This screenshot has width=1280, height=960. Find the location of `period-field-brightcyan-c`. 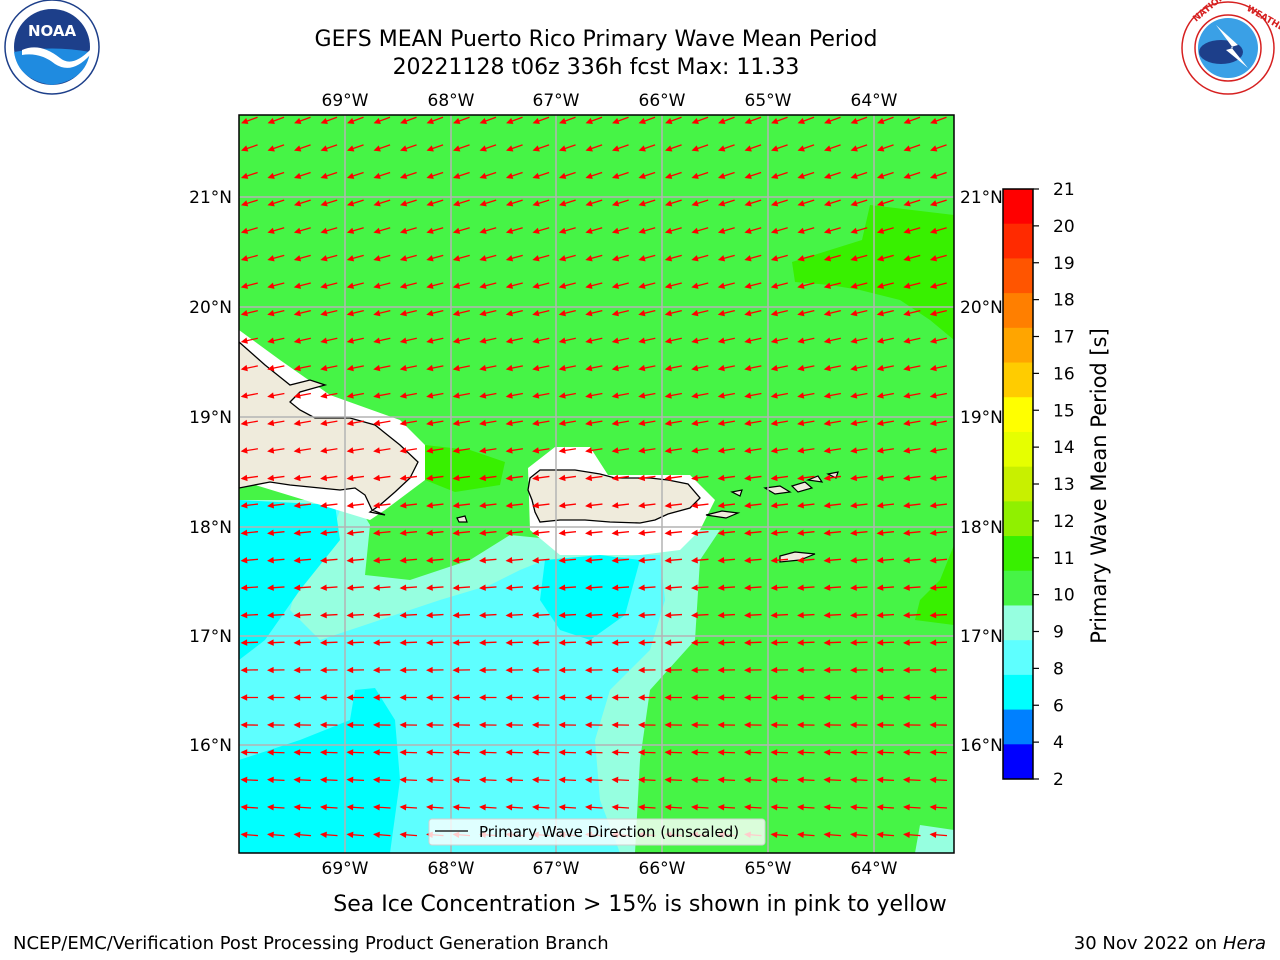

period-field-brightcyan-c is located at coordinates (590, 597).